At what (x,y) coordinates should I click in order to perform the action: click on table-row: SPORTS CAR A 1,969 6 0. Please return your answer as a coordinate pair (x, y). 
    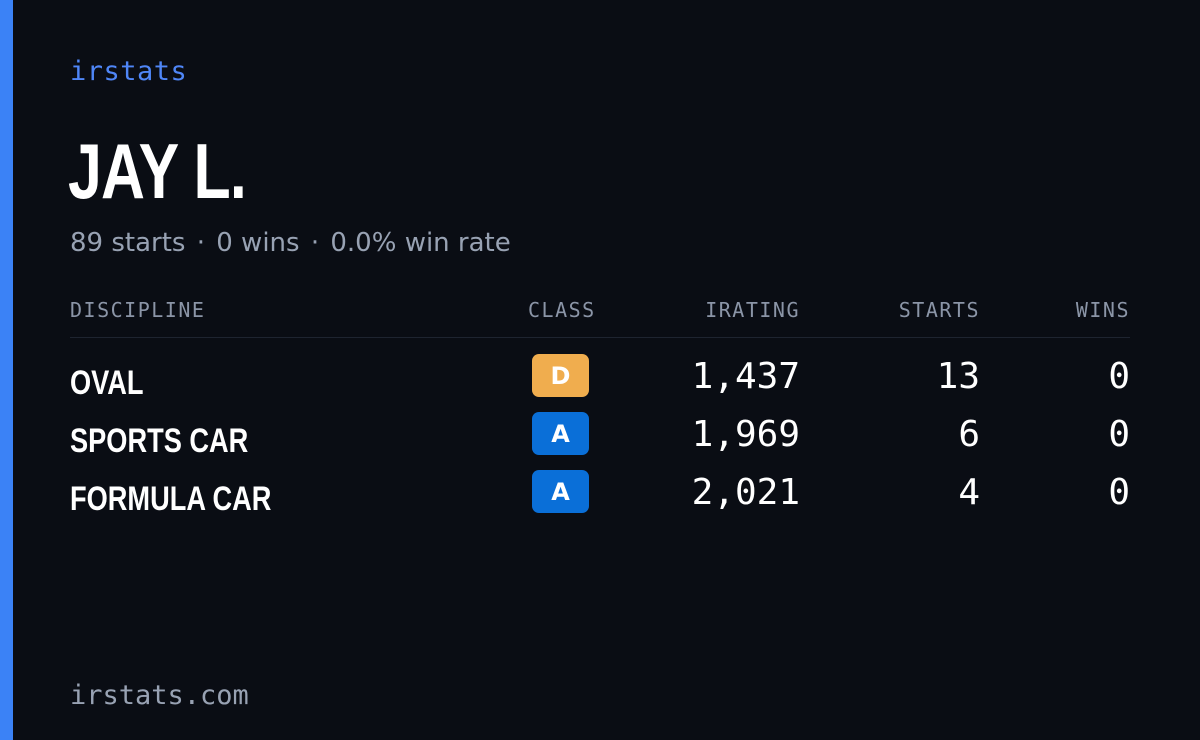
    Looking at the image, I should click on (600, 441).